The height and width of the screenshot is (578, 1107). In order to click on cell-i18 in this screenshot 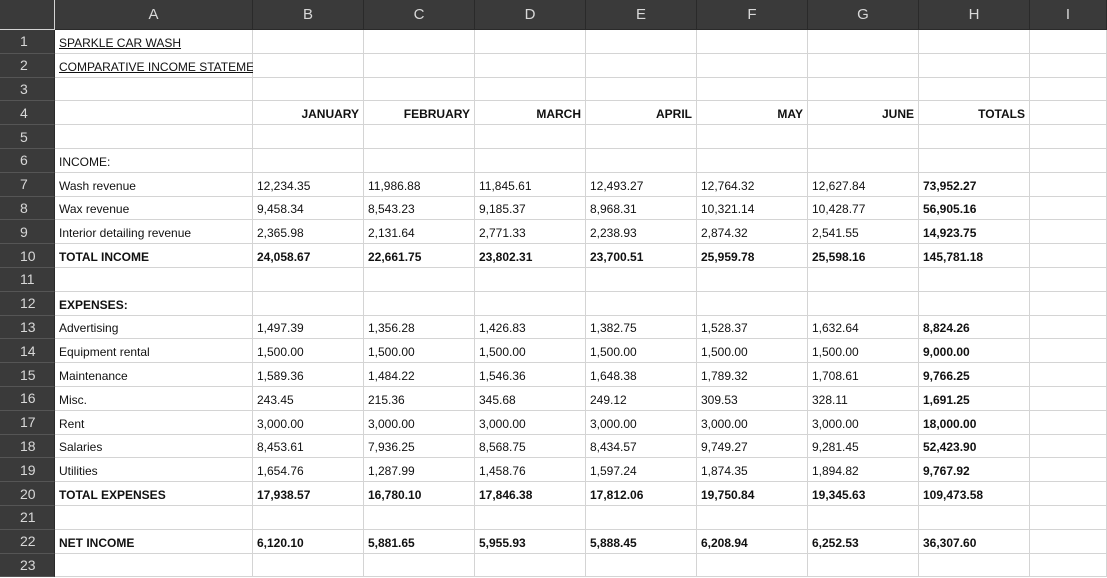, I will do `click(1068, 446)`.